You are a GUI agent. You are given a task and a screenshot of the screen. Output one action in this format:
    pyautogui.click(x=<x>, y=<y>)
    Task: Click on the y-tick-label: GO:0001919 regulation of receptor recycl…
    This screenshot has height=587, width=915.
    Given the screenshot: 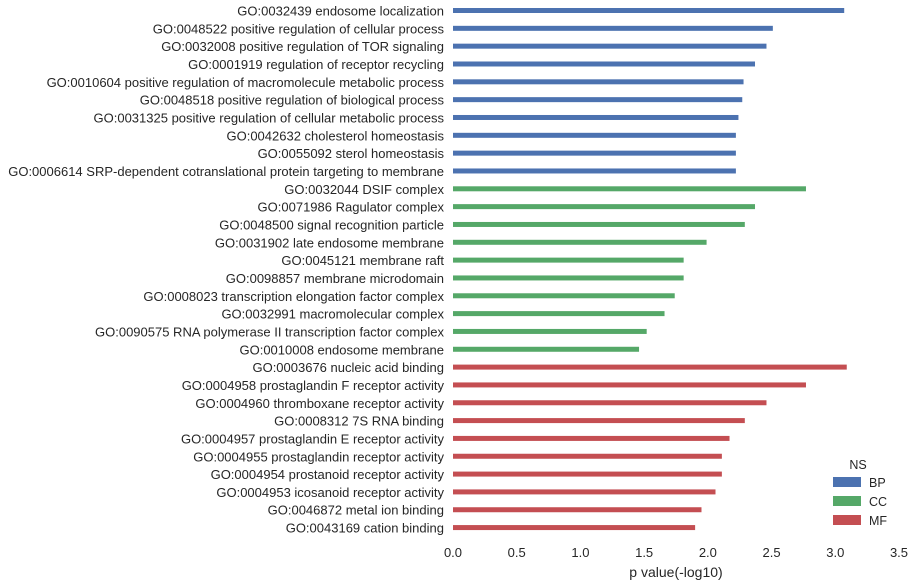 What is the action you would take?
    pyautogui.click(x=316, y=64)
    